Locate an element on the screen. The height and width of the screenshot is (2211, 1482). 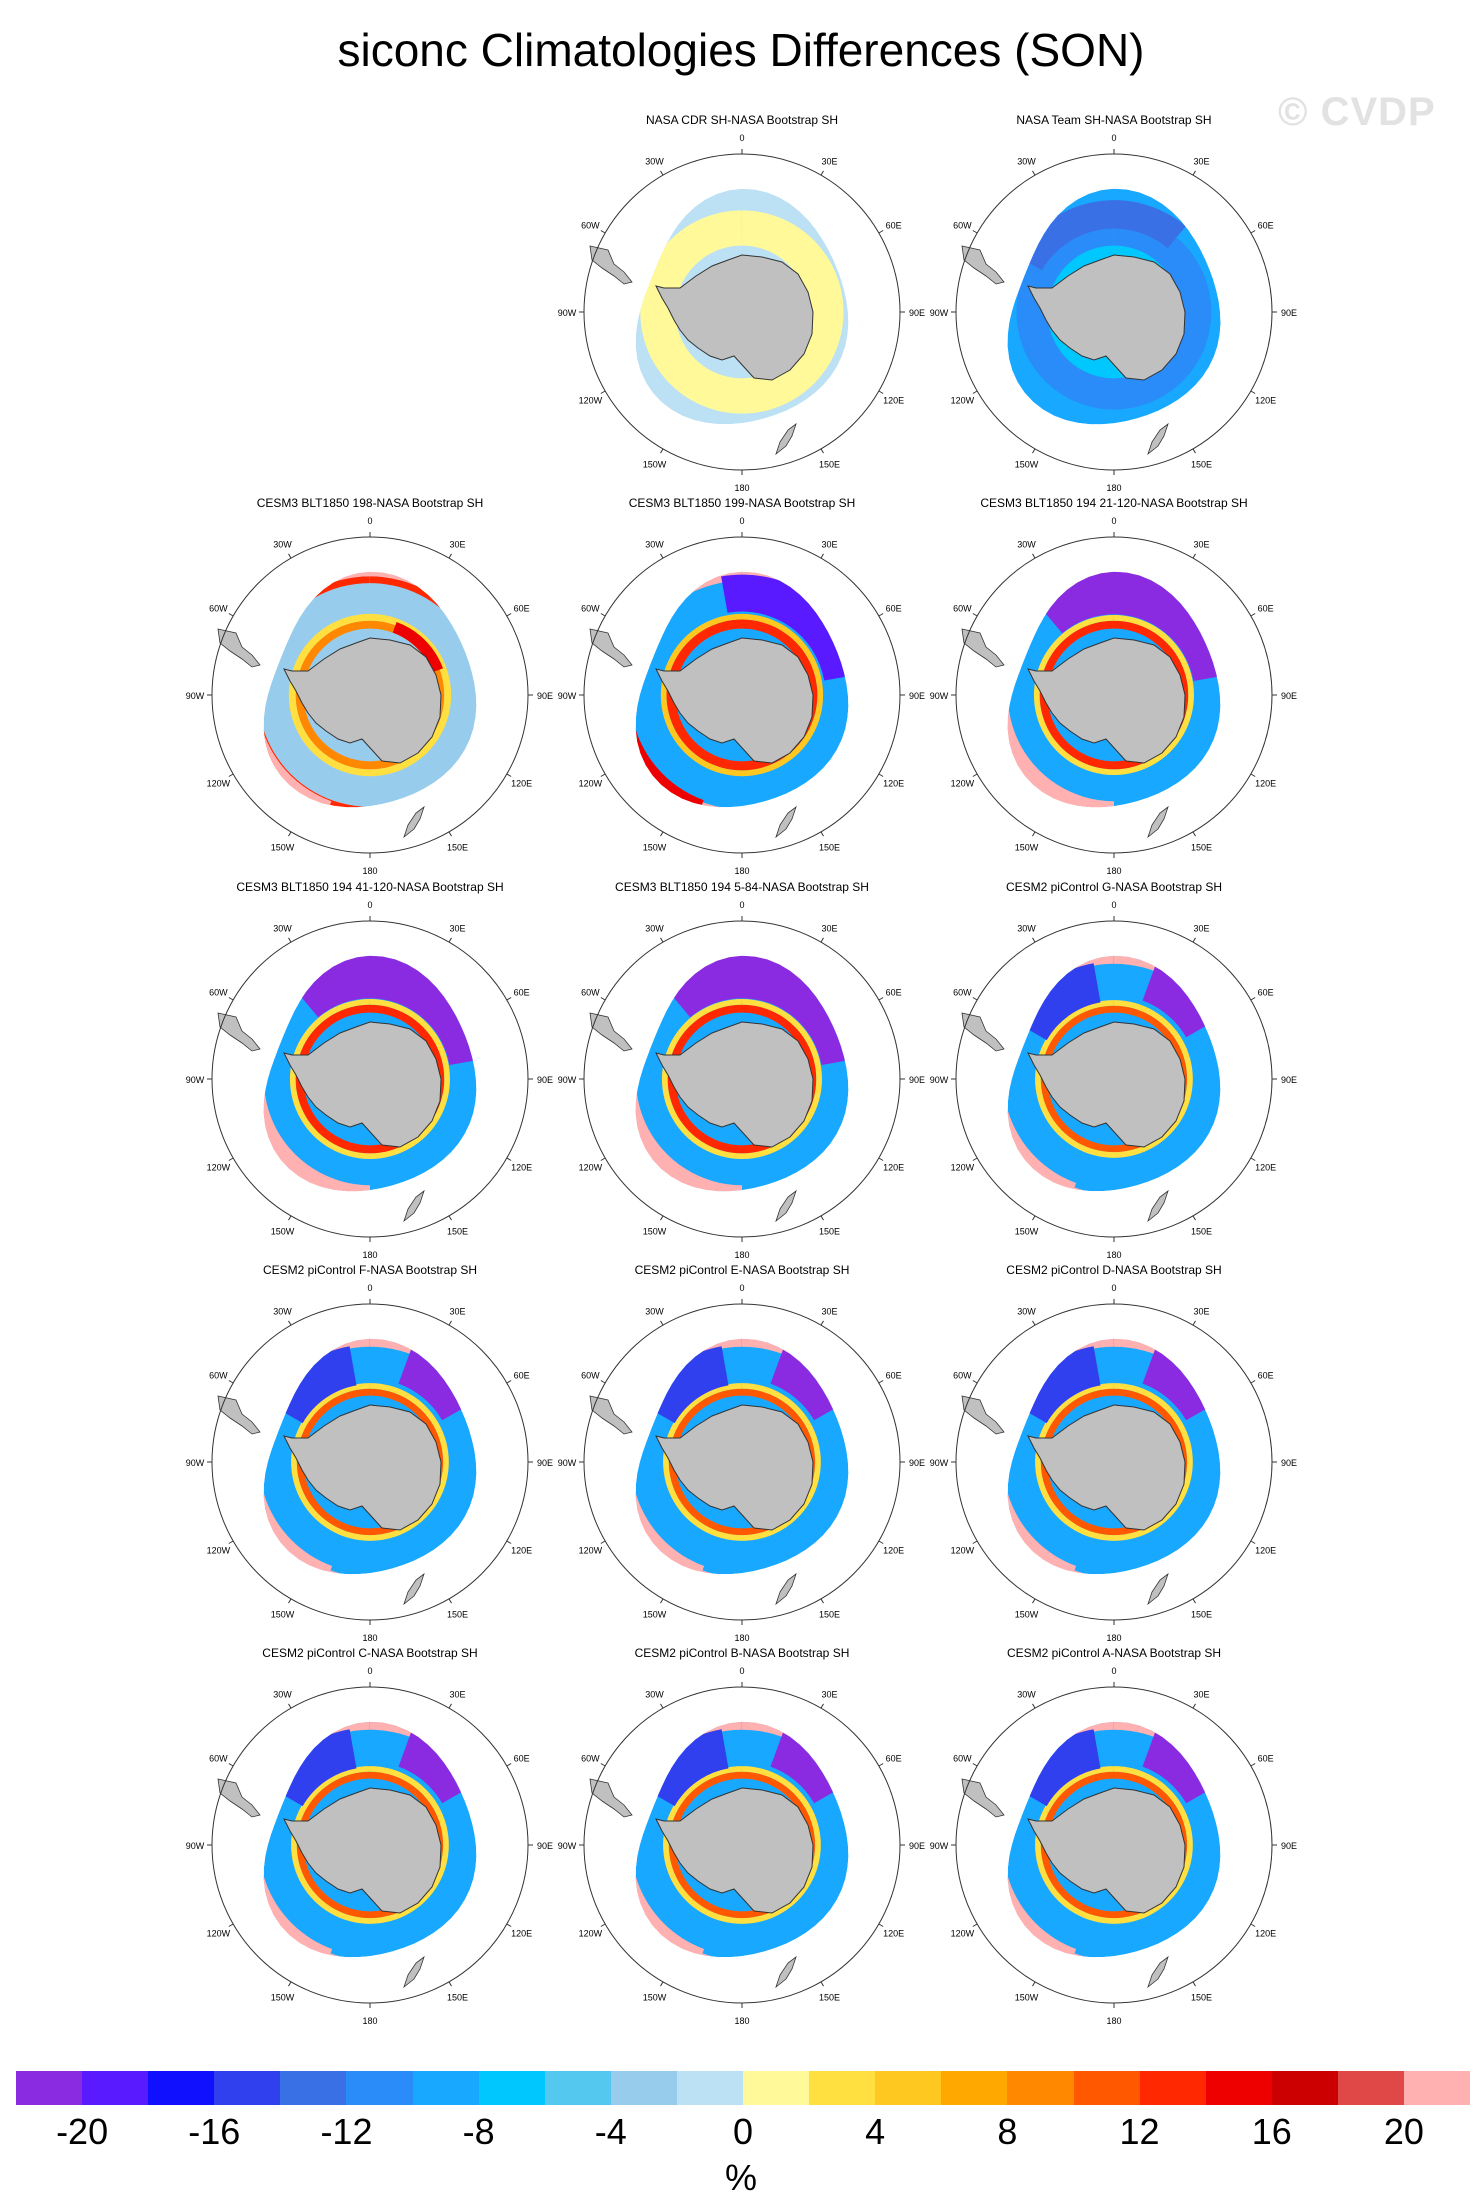
panel-title: CESM3 BLT1850 199-NASA Bootstrap SH is located at coordinates (742, 503).